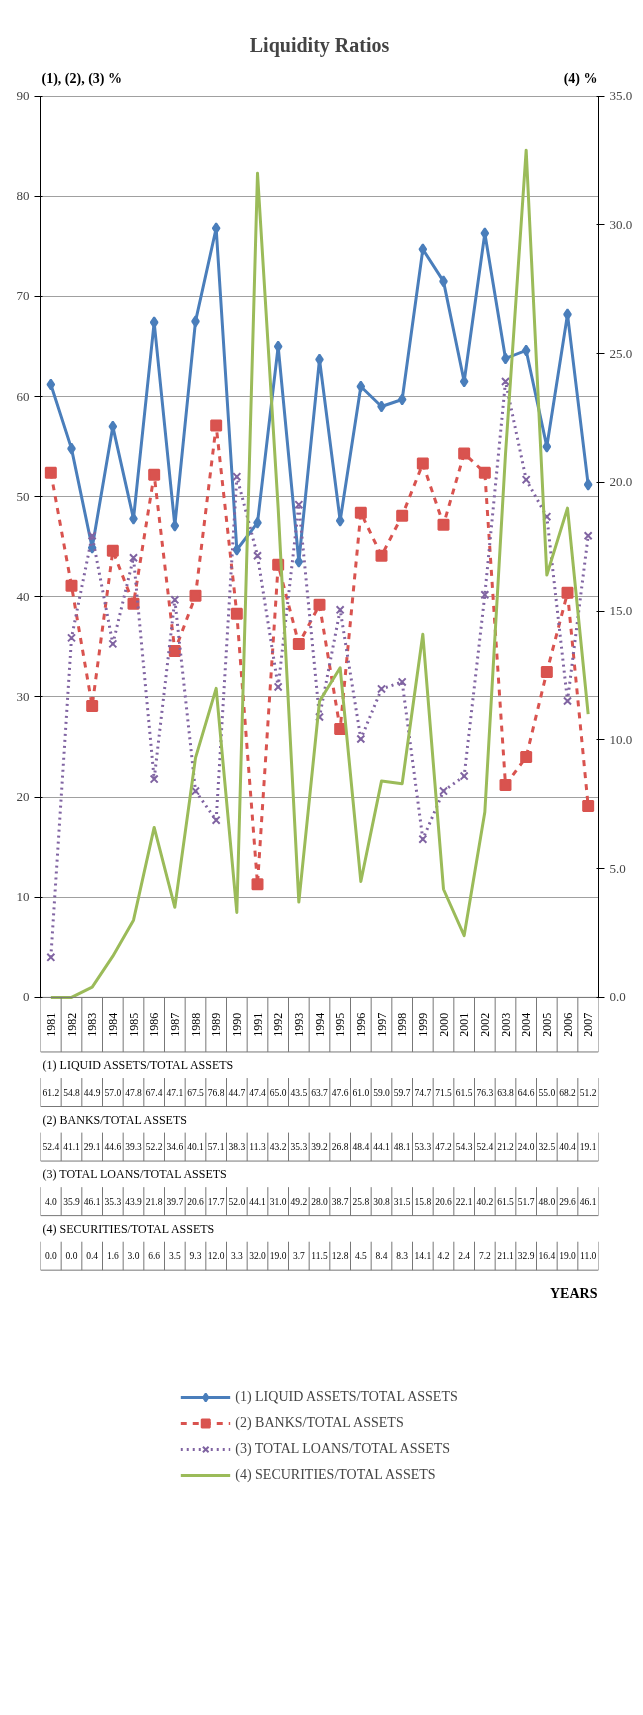 Image resolution: width=643 pixels, height=1715 pixels. What do you see at coordinates (485, 1092) in the screenshot?
I see `data-label: 76.3` at bounding box center [485, 1092].